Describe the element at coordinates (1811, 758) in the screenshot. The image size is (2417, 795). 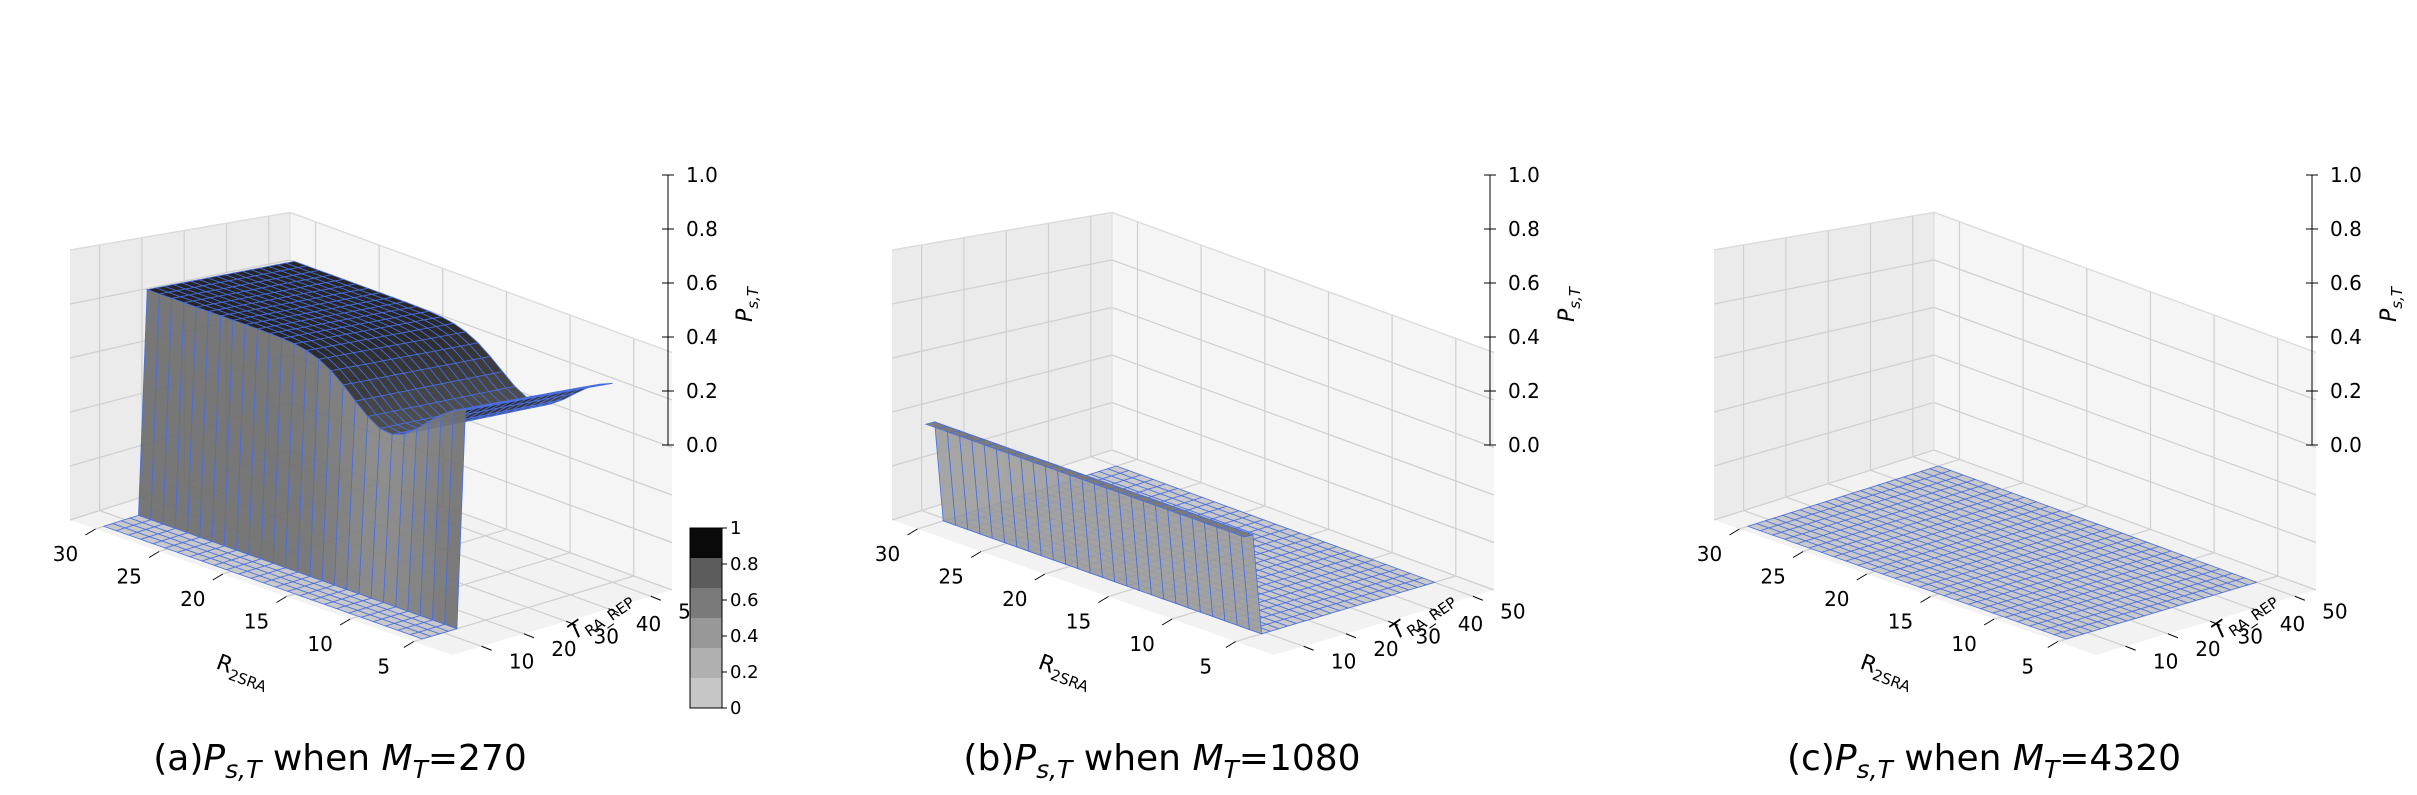
I see `caption-prefix: (c)` at that location.